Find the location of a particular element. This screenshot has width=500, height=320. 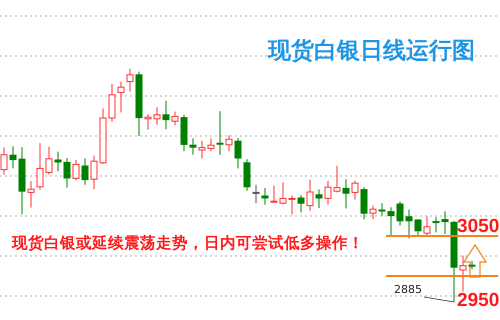

text: 现货白银日线运行图 is located at coordinates (371, 51).